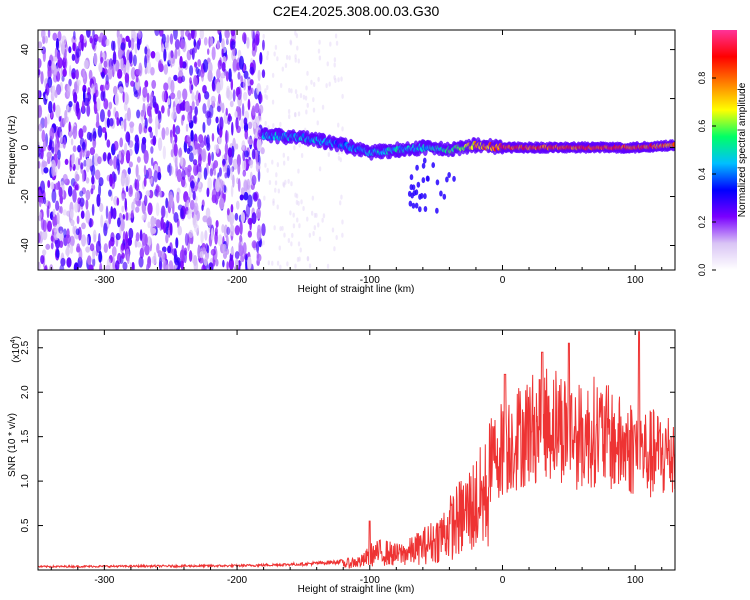 This screenshot has height=600, width=750. What do you see at coordinates (702, 270) in the screenshot?
I see `colorbar-tick-label: 0.0` at bounding box center [702, 270].